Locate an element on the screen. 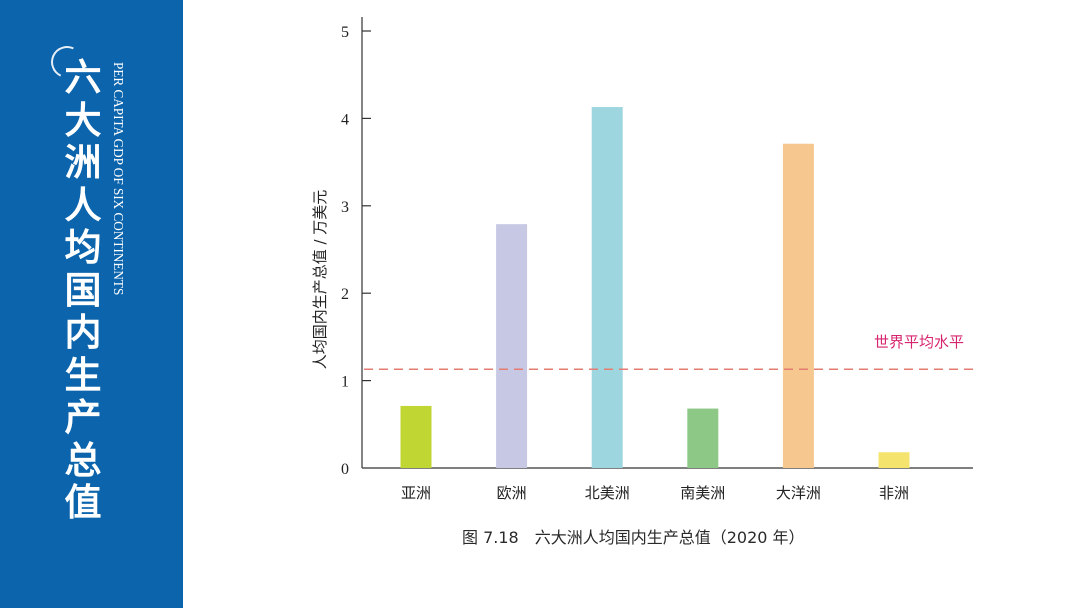  panel-title-chinese: 六大洲人均国内生产总值 is located at coordinates (83, 290).